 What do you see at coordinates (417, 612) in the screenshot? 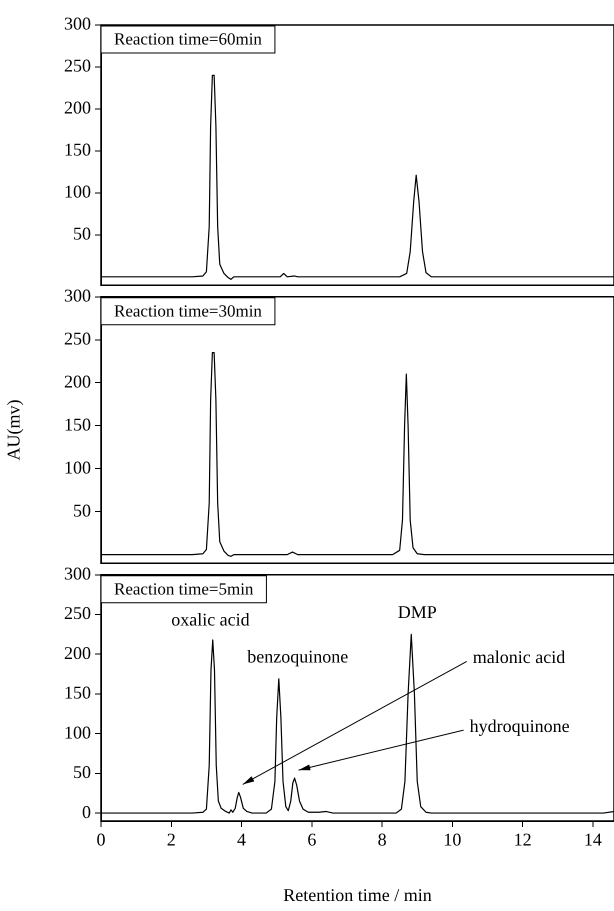
I see `annotation: DMP` at bounding box center [417, 612].